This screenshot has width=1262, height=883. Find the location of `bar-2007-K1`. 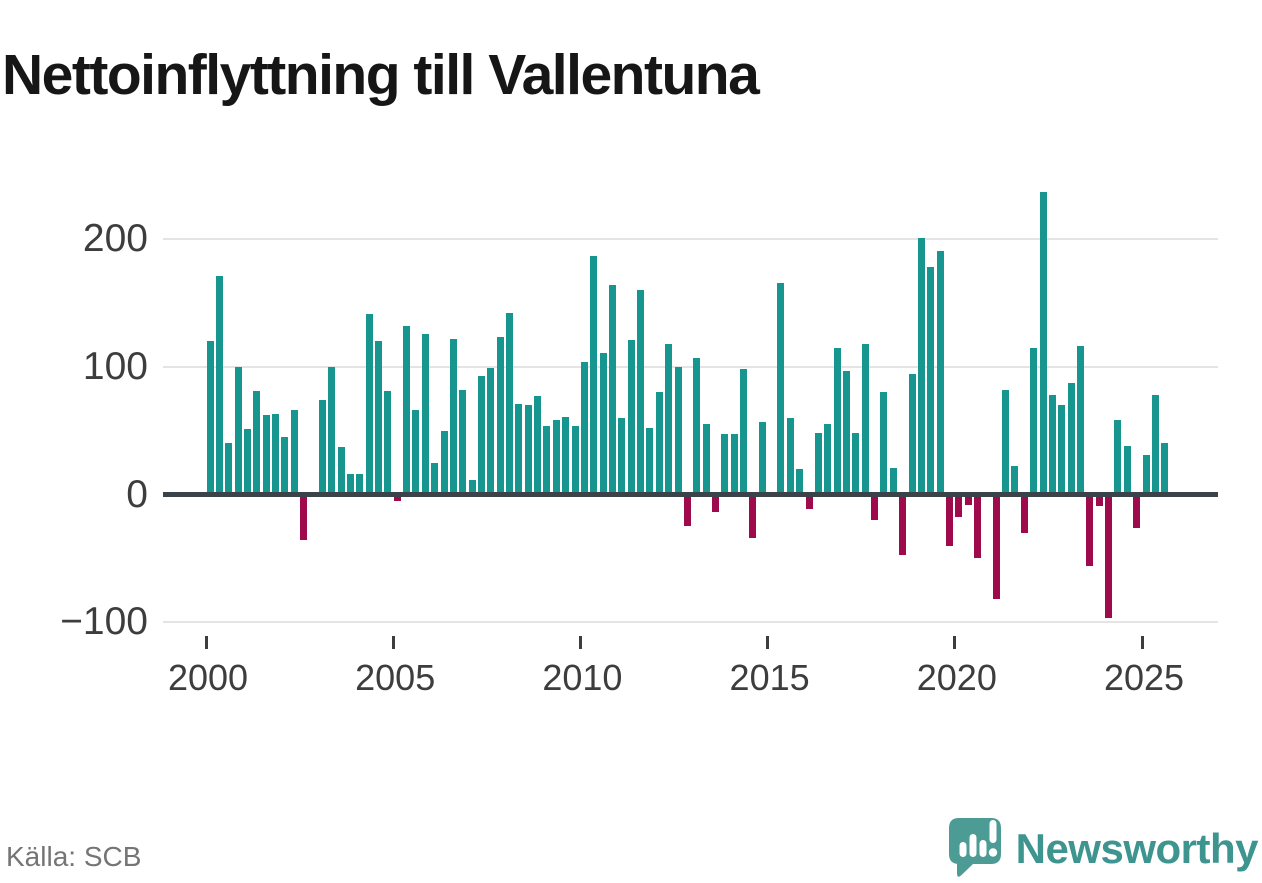

bar-2007-K1 is located at coordinates (472, 487).